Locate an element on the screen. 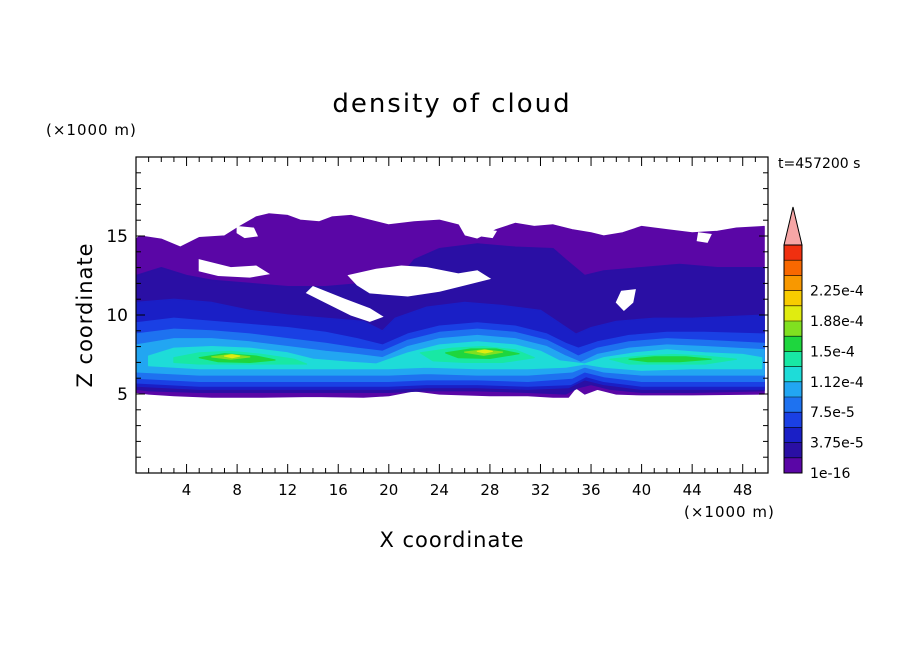 The height and width of the screenshot is (654, 904). x-tick-label: 20 is located at coordinates (388, 490).